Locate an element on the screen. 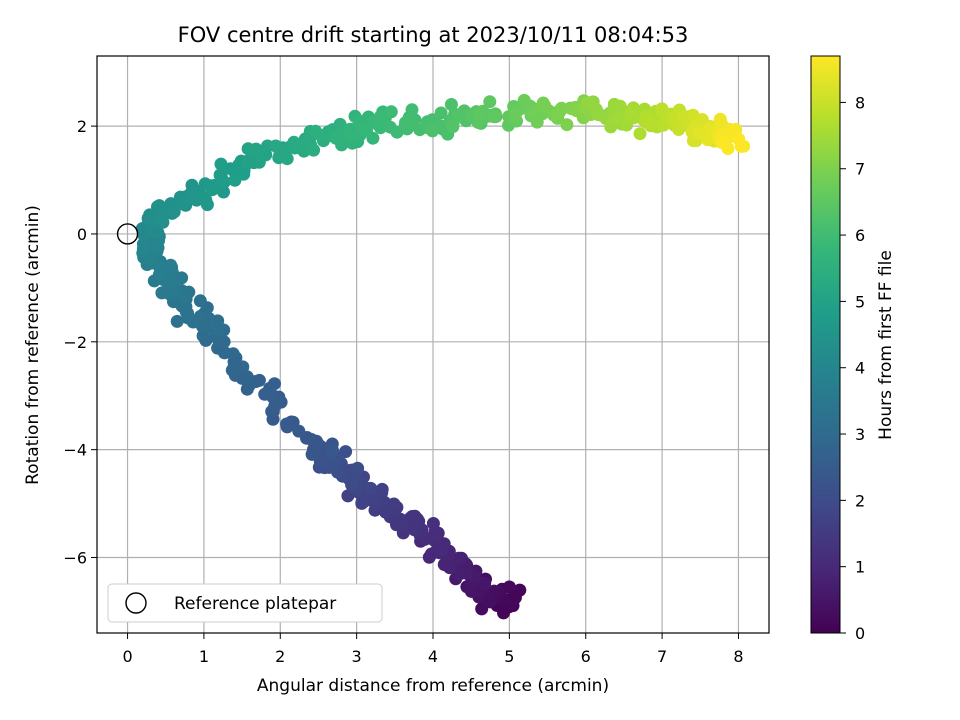  x-tick-label: 4 is located at coordinates (433, 656).